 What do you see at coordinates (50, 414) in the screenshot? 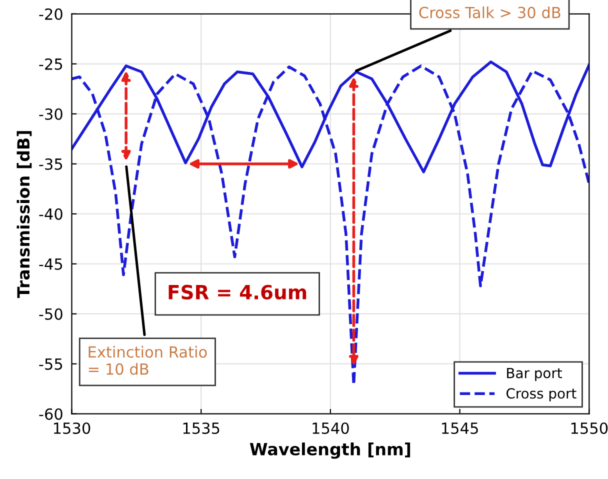
I see `y-tick-label: -60` at bounding box center [50, 414].